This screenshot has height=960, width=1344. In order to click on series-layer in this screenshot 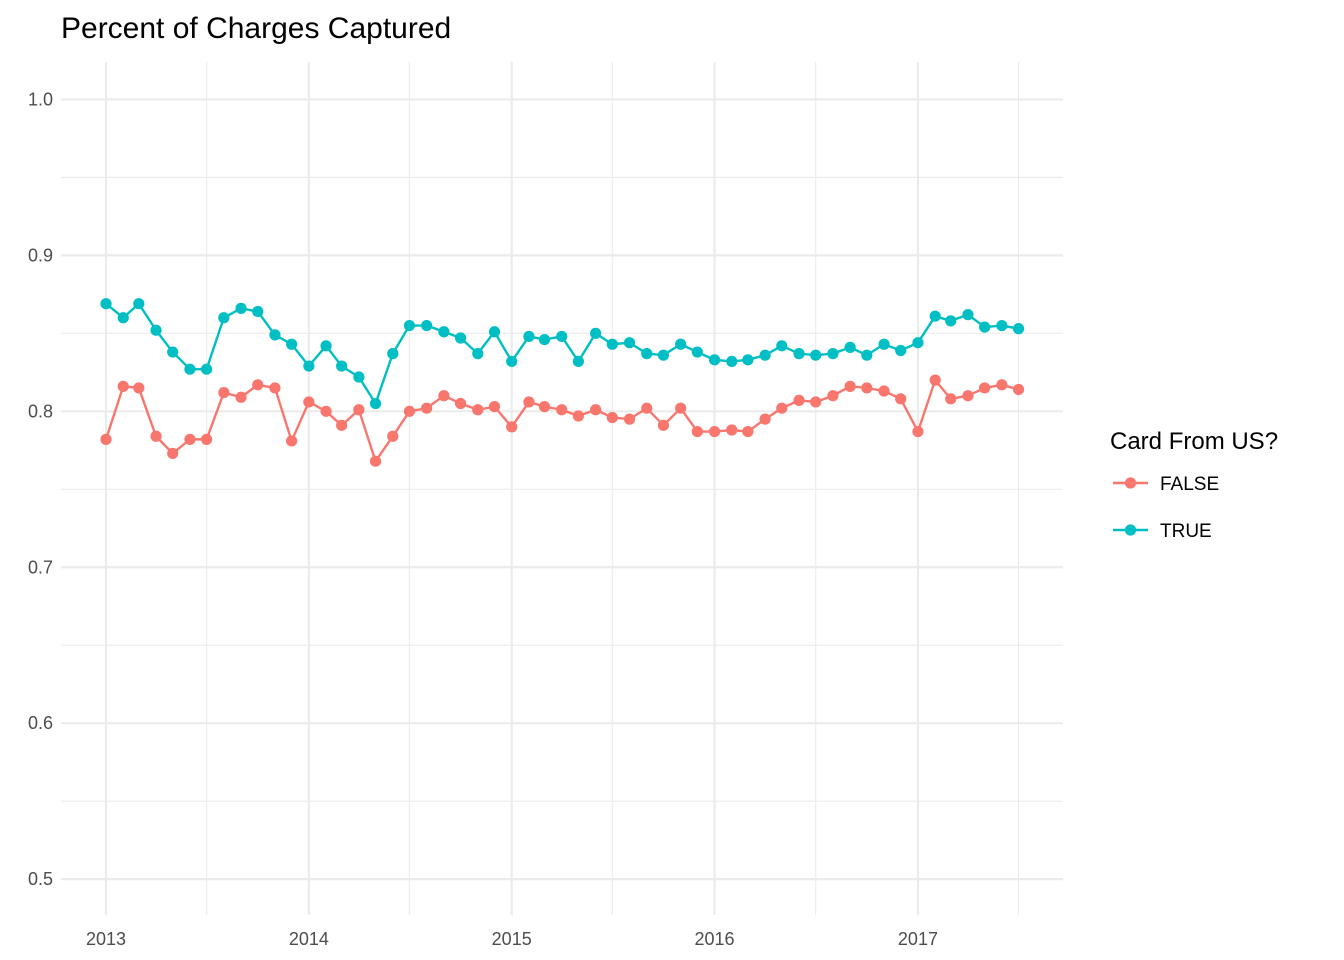, I will do `click(562, 382)`.